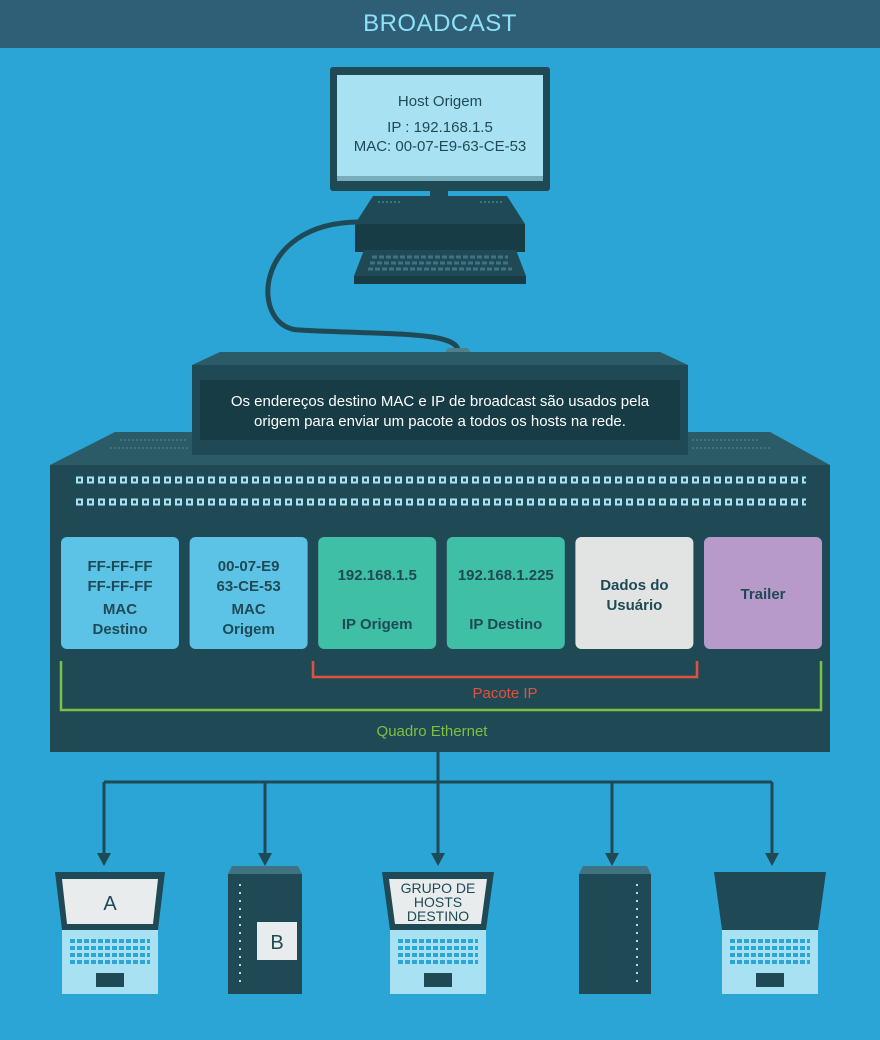  Describe the element at coordinates (770, 980) in the screenshot. I see `laptop-5-touchpad` at that location.